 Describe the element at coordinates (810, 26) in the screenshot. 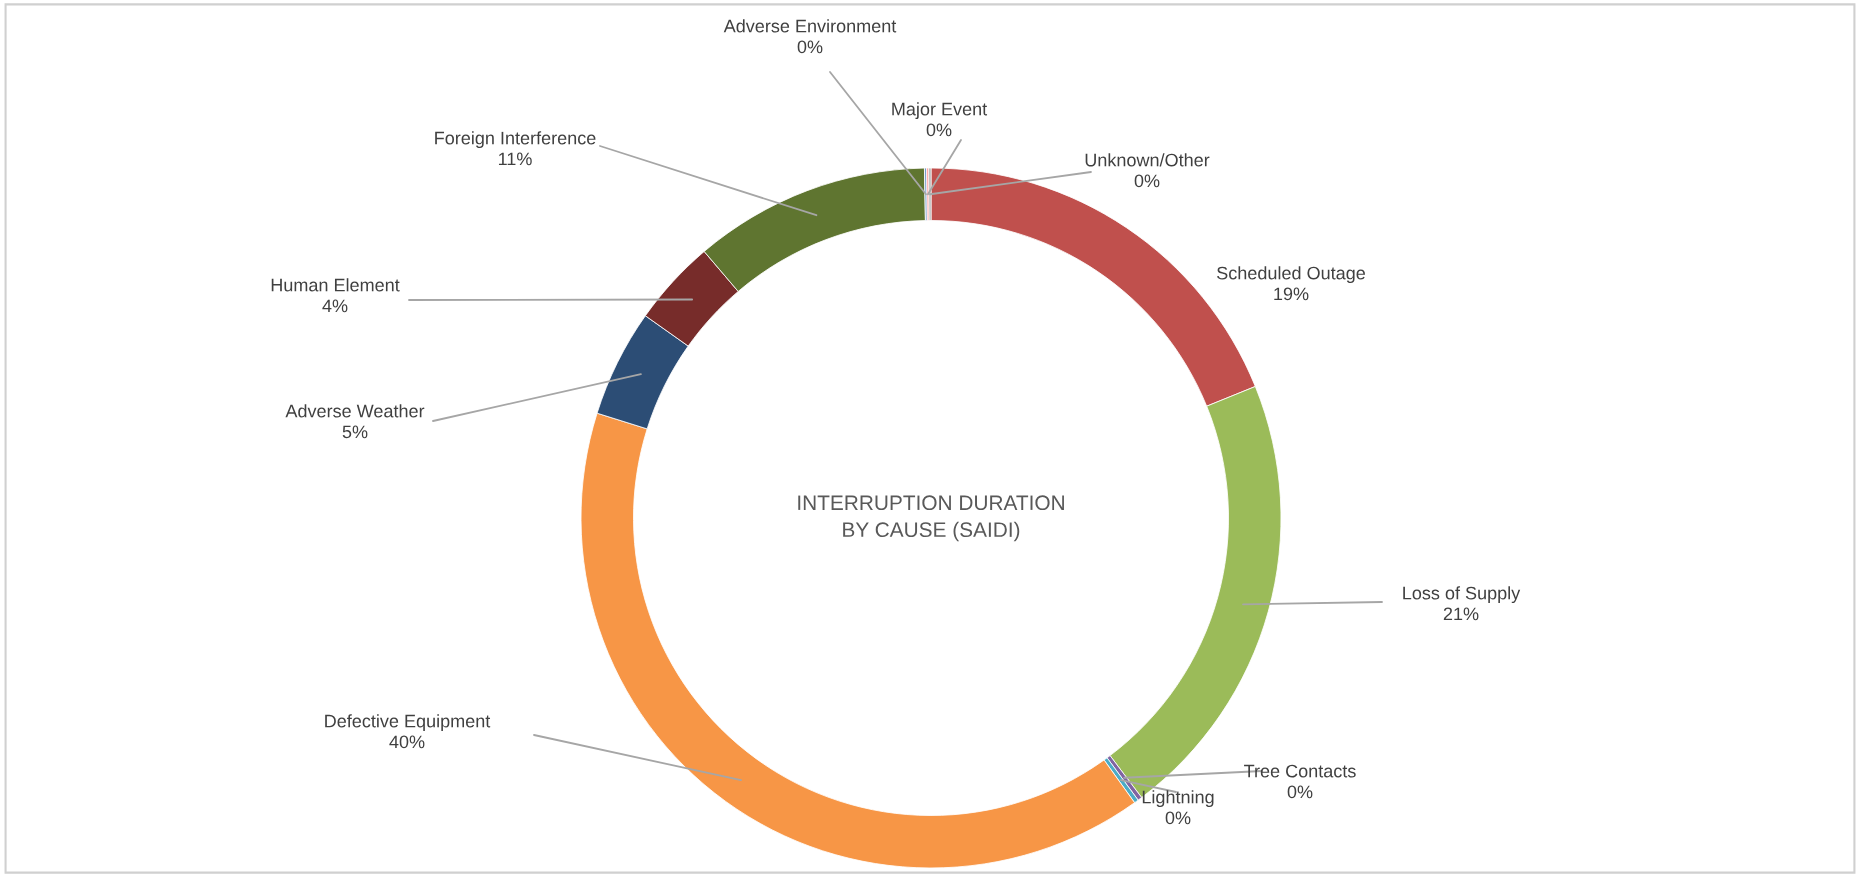

I see `slice-label: Adverse Environment` at that location.